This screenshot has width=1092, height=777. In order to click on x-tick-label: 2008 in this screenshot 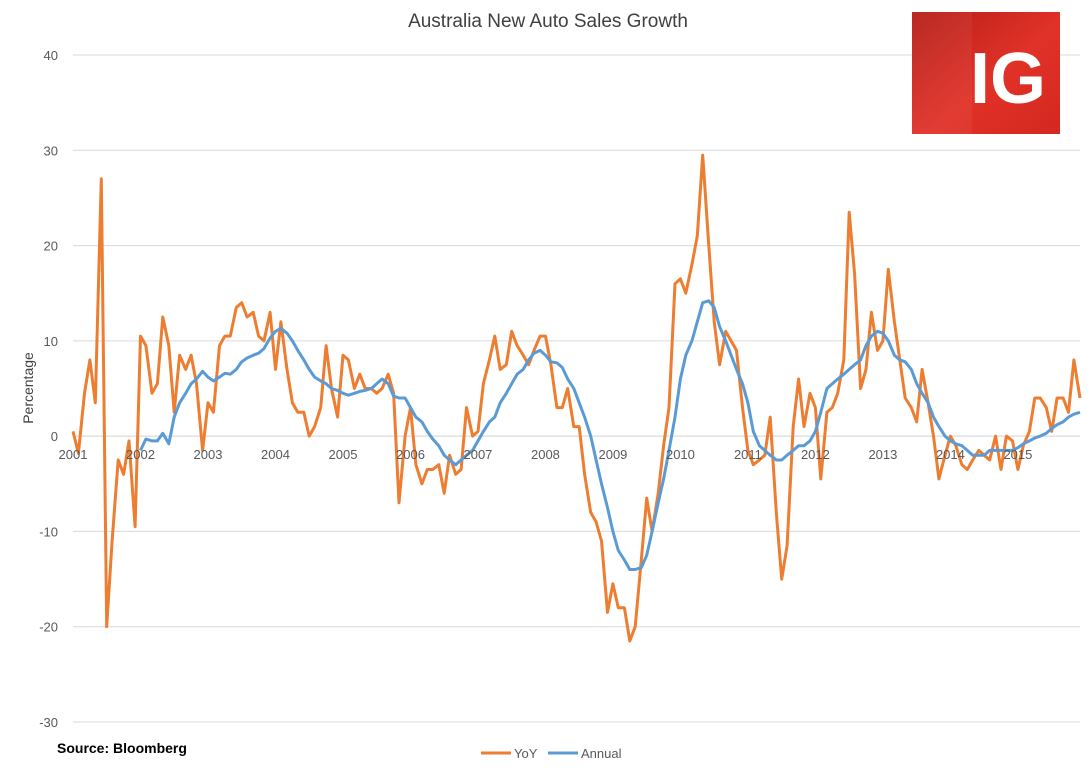, I will do `click(545, 454)`.